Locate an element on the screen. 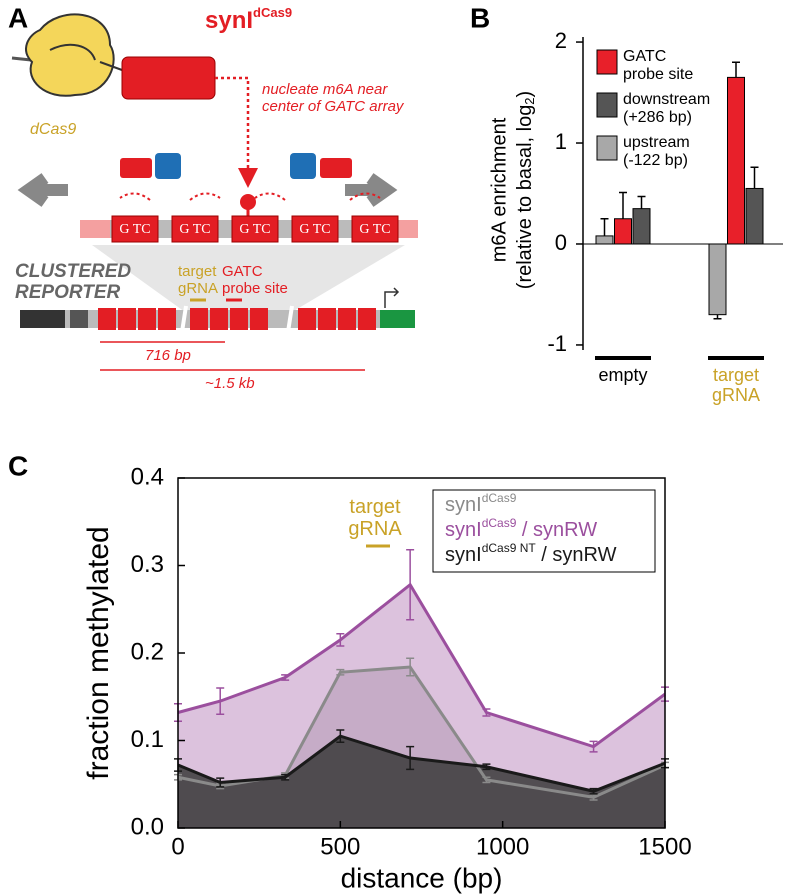 The image size is (800, 896). legend-name: synI is located at coordinates (463, 505).